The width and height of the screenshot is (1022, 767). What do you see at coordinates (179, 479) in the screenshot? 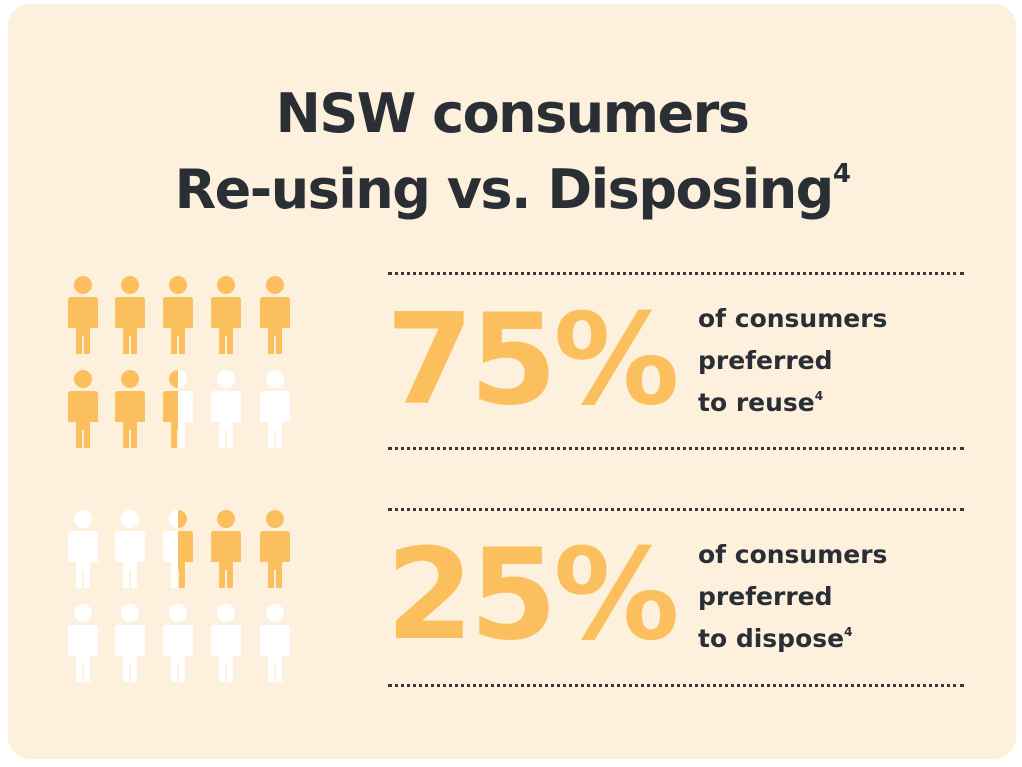
I see `pictograph-icons` at bounding box center [179, 479].